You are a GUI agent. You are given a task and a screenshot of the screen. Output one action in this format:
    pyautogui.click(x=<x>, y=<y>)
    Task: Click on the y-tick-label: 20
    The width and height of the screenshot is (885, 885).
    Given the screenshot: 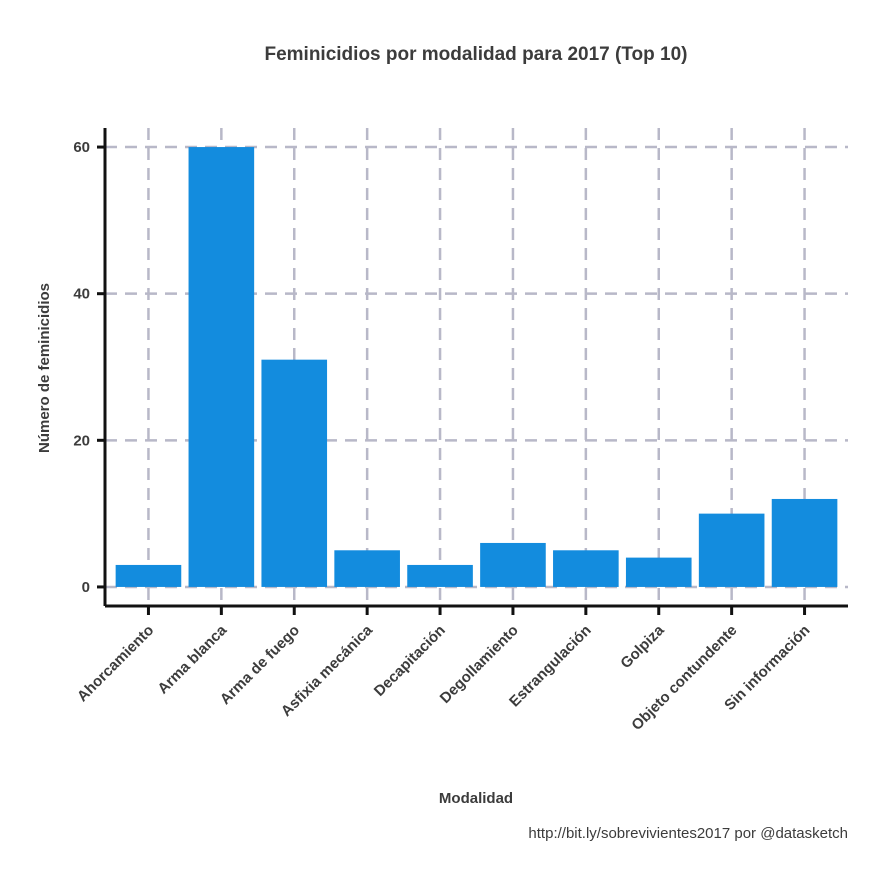 What is the action you would take?
    pyautogui.click(x=81, y=440)
    